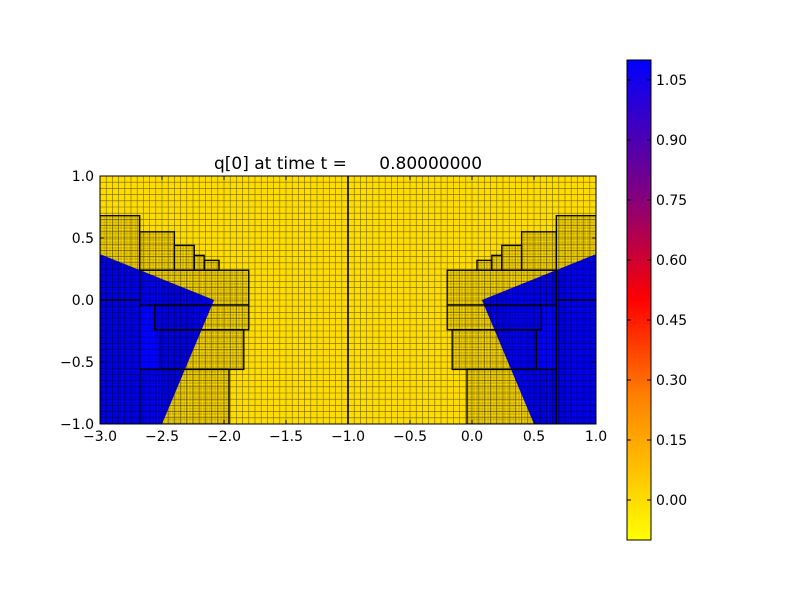 This screenshot has height=600, width=800. Describe the element at coordinates (77, 425) in the screenshot. I see `y-tick-label: −1.0` at that location.